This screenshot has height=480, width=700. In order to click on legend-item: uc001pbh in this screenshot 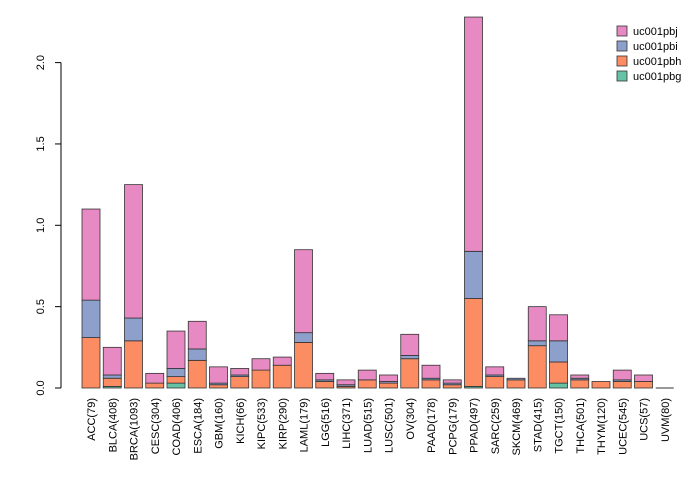, I will do `click(648, 61)`.